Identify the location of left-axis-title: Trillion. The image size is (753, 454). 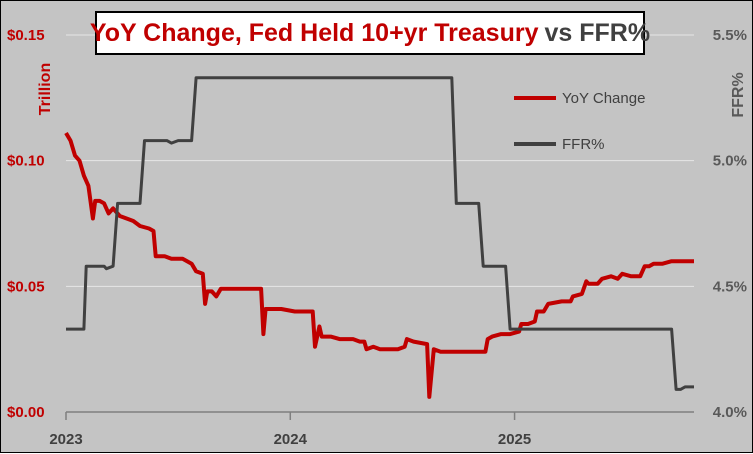
(45, 89).